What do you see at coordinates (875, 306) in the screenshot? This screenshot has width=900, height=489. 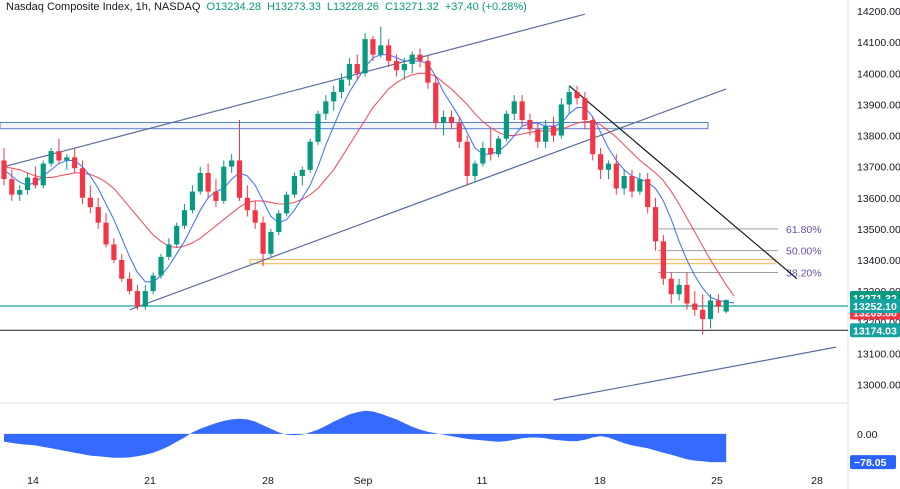 I see `price-tag` at bounding box center [875, 306].